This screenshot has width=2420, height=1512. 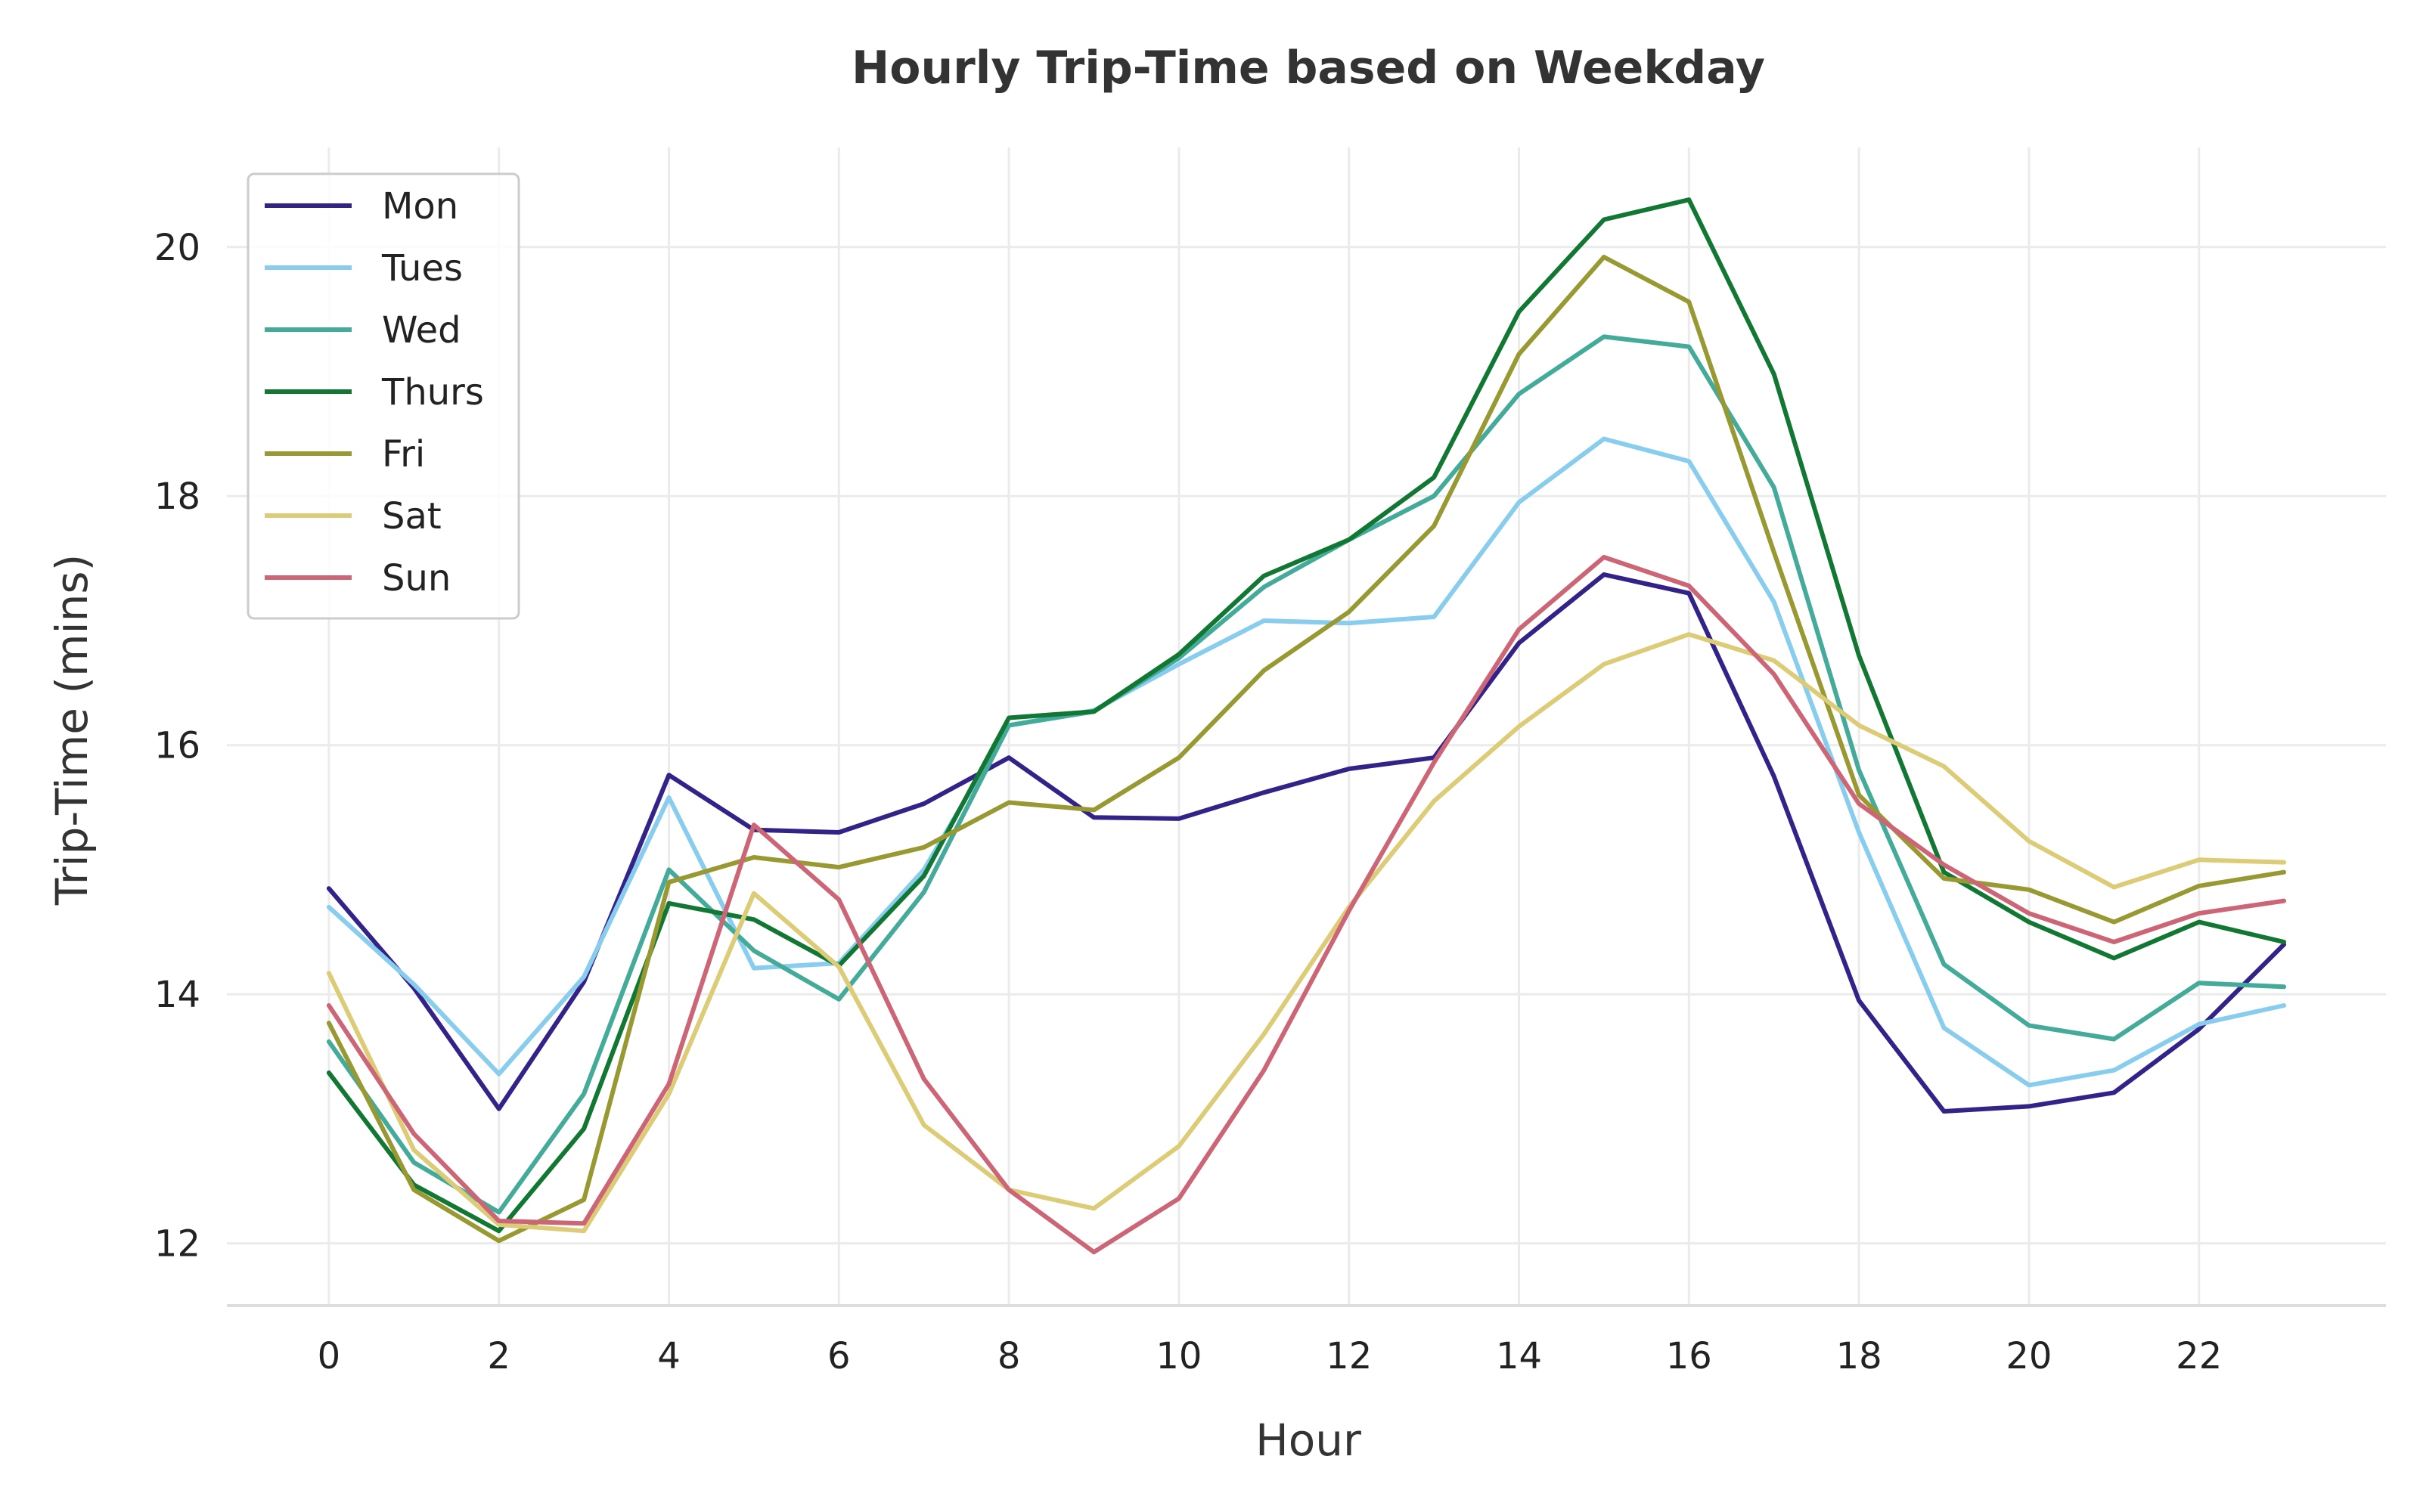 What do you see at coordinates (403, 455) in the screenshot?
I see `legend-label-fri: Fri` at bounding box center [403, 455].